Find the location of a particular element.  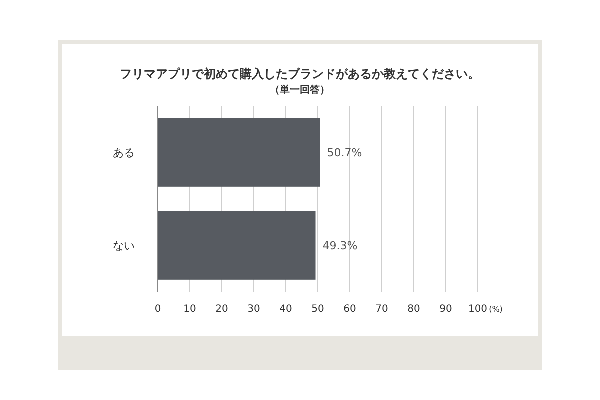

data-label: 50.7% is located at coordinates (344, 153).